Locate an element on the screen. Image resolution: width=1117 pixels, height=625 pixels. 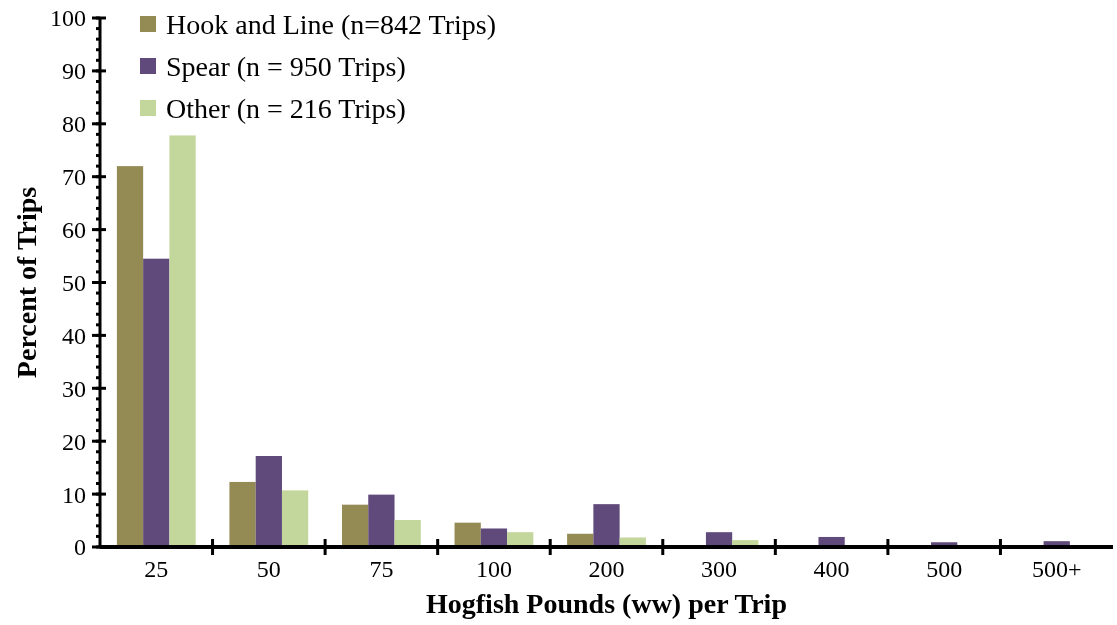
y-tick-label: 30 is located at coordinates (74, 388).